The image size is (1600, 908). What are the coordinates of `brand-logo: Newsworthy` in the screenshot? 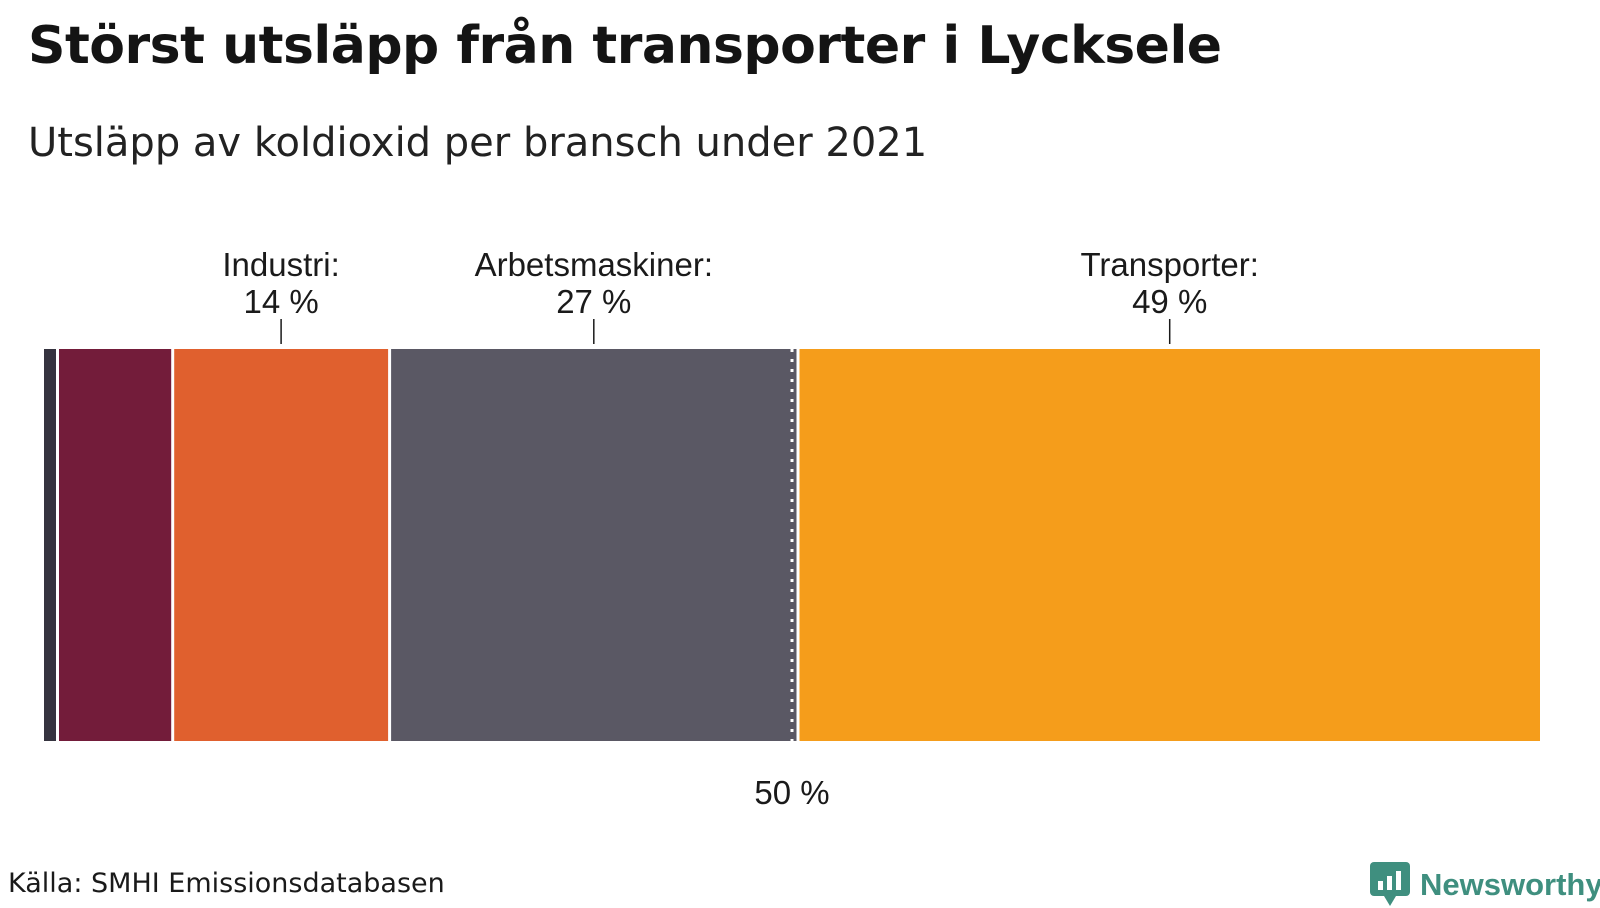 It's located at (1485, 885).